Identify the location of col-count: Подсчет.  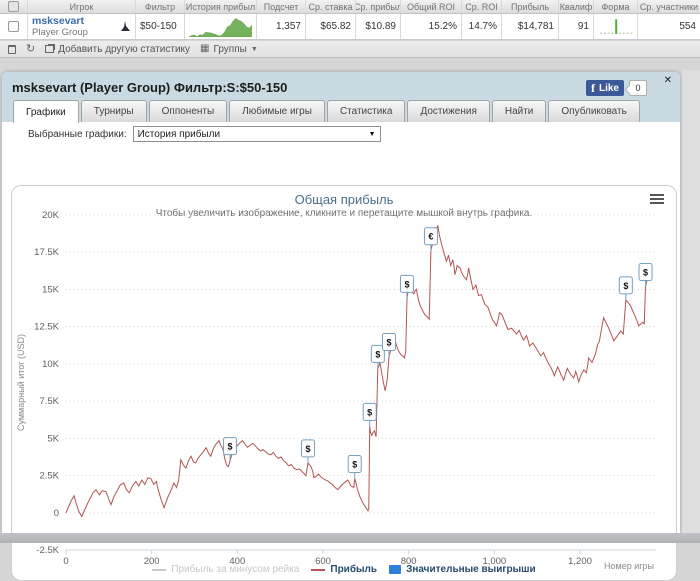
(281, 6).